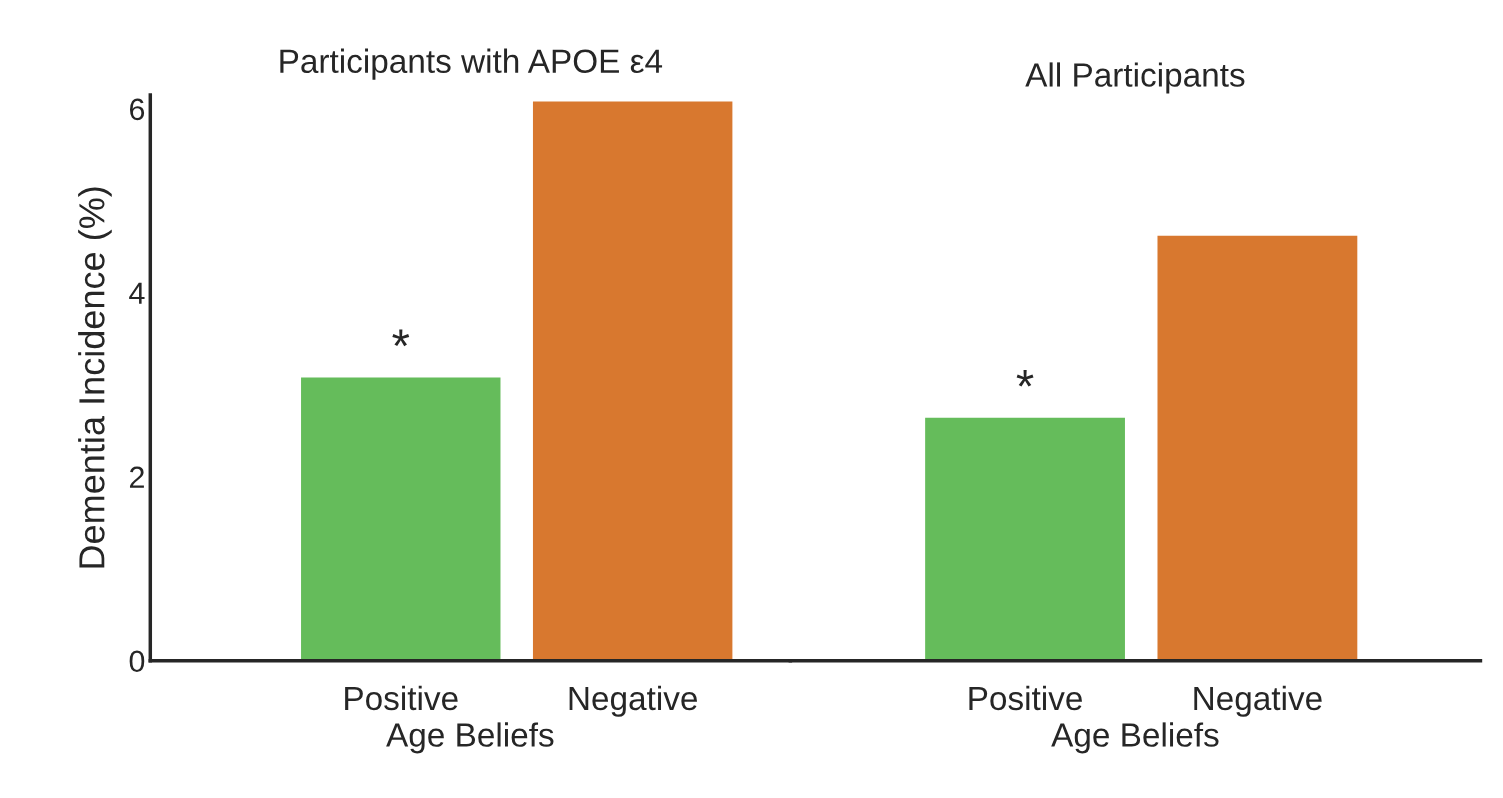 The height and width of the screenshot is (798, 1503). Describe the element at coordinates (137, 109) in the screenshot. I see `y-tick-label: 6` at that location.